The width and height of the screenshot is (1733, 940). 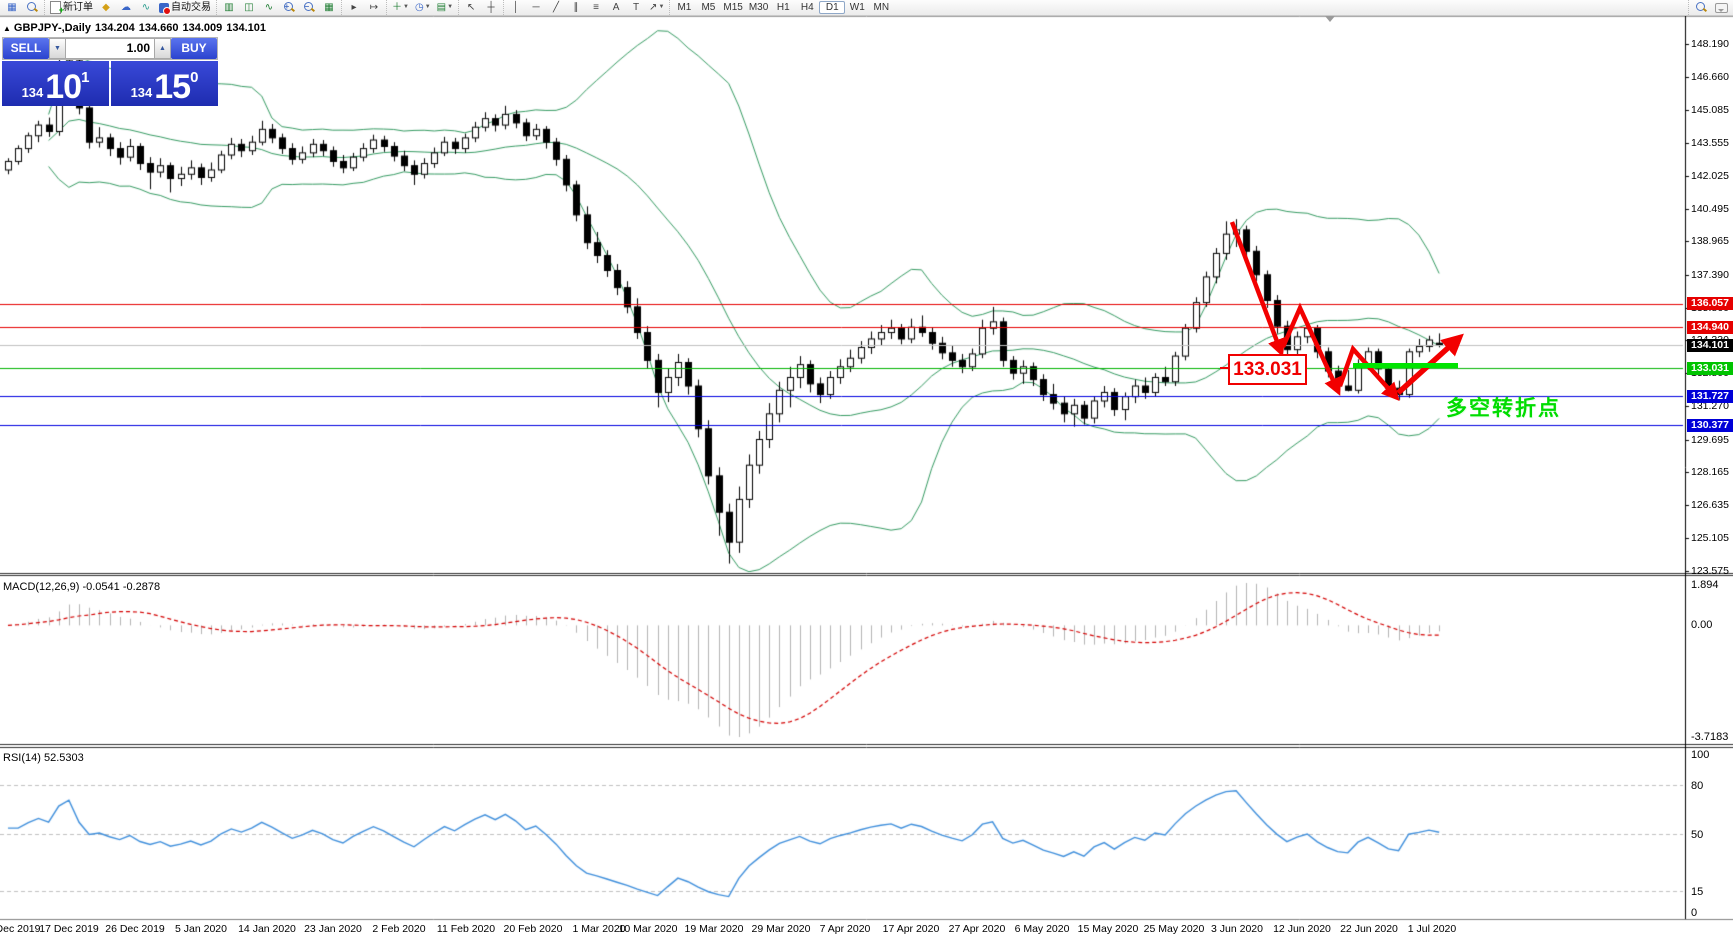 I want to click on bid-pips: 10, so click(x=63, y=87).